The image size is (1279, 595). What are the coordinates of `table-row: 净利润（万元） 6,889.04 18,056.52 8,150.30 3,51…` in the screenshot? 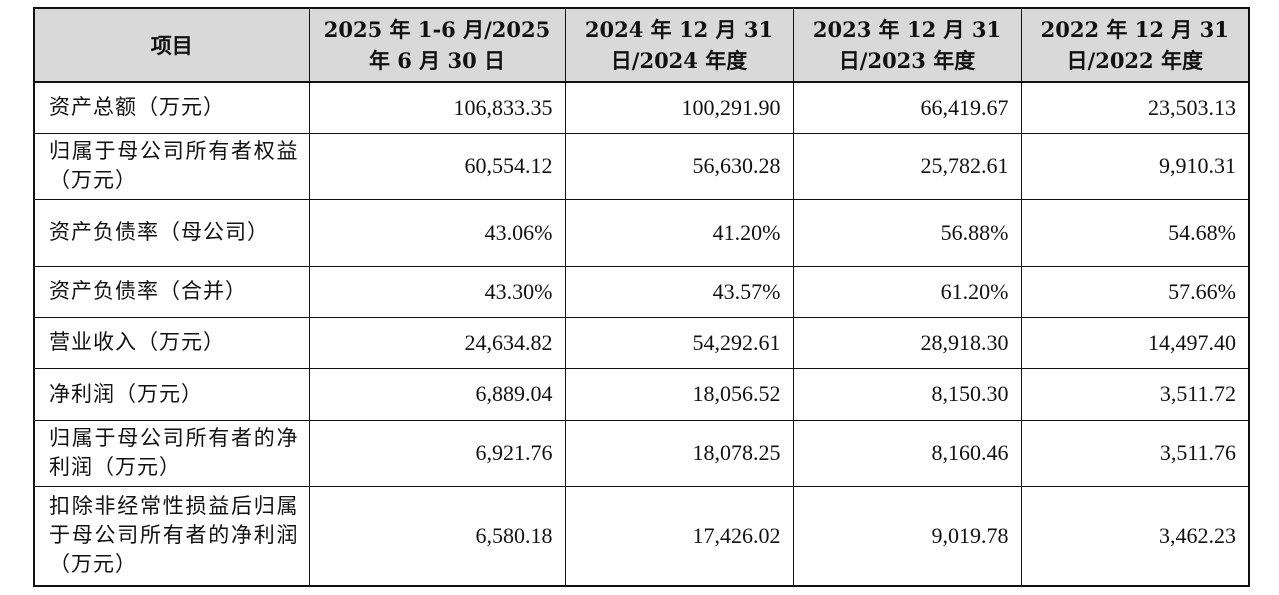 It's located at (641, 394).